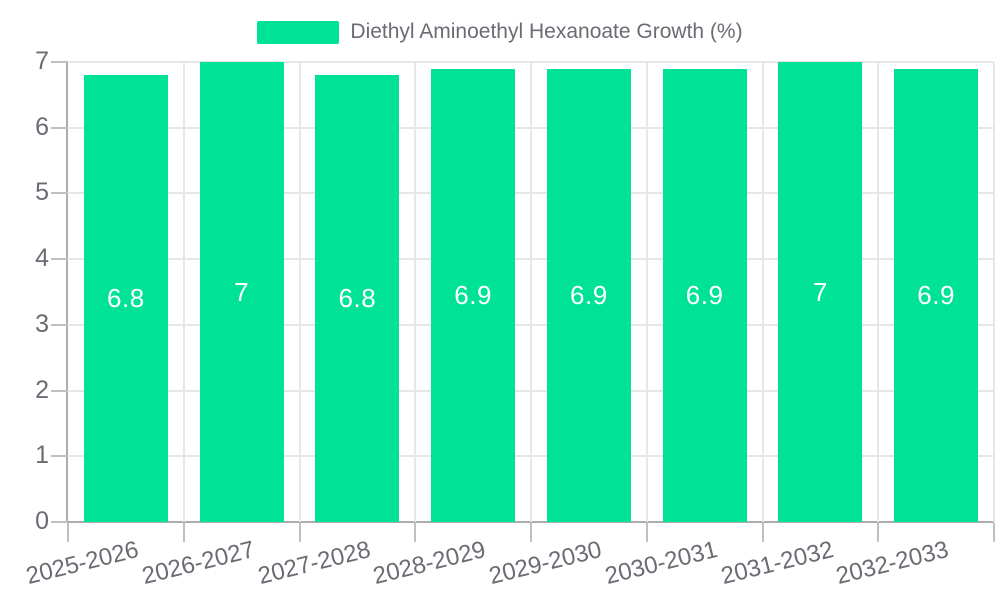 The image size is (1000, 600). Describe the element at coordinates (545, 563) in the screenshot. I see `x-tick-label: 2029-2030` at that location.